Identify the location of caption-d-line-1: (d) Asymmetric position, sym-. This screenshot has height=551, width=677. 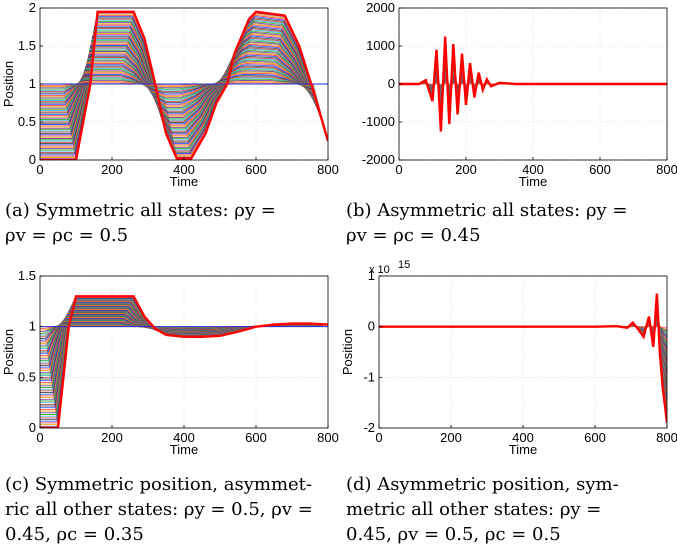
(482, 484).